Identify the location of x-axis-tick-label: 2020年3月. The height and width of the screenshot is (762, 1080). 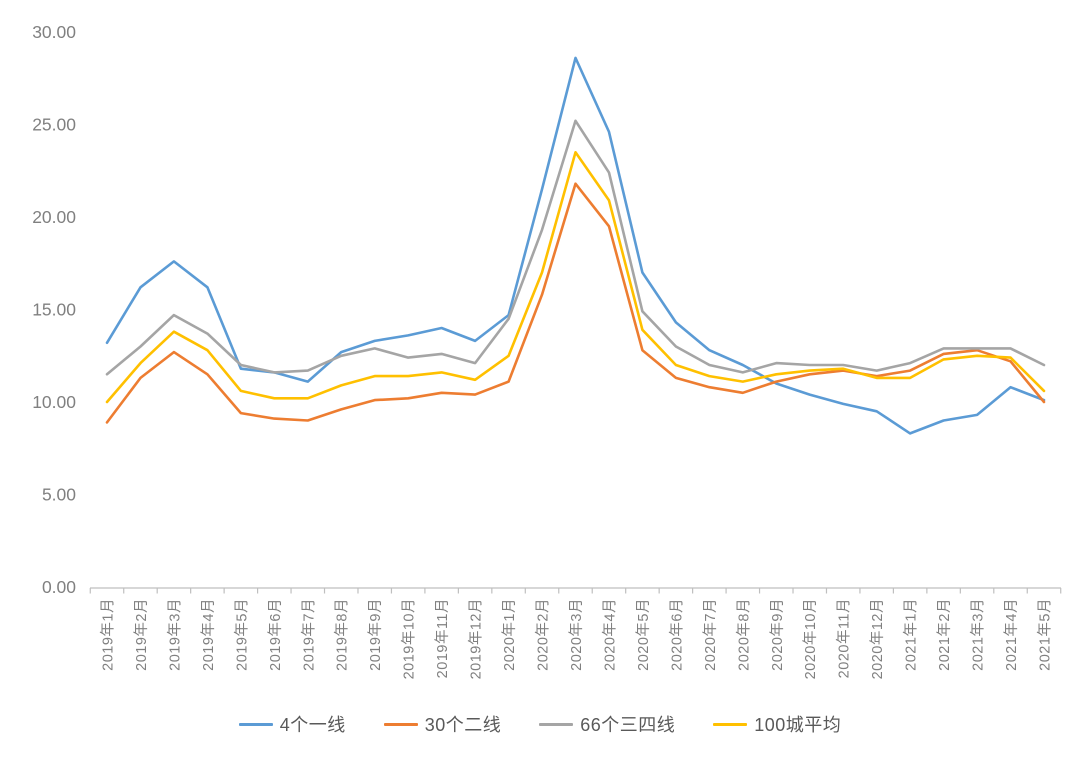
(576, 634).